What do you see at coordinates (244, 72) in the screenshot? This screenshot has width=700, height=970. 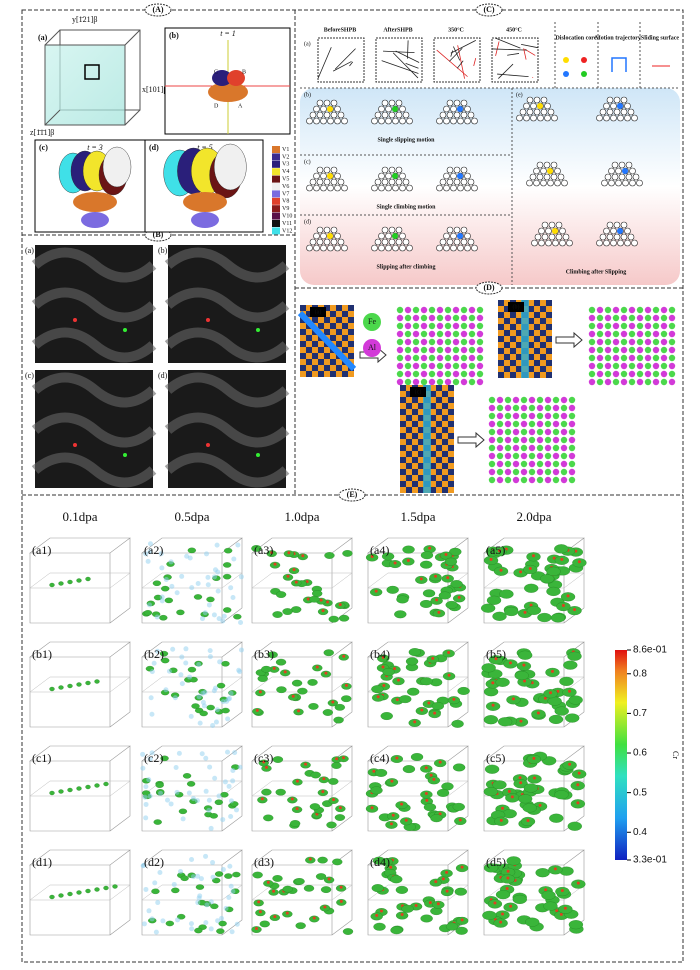 I see `point-label: B` at bounding box center [244, 72].